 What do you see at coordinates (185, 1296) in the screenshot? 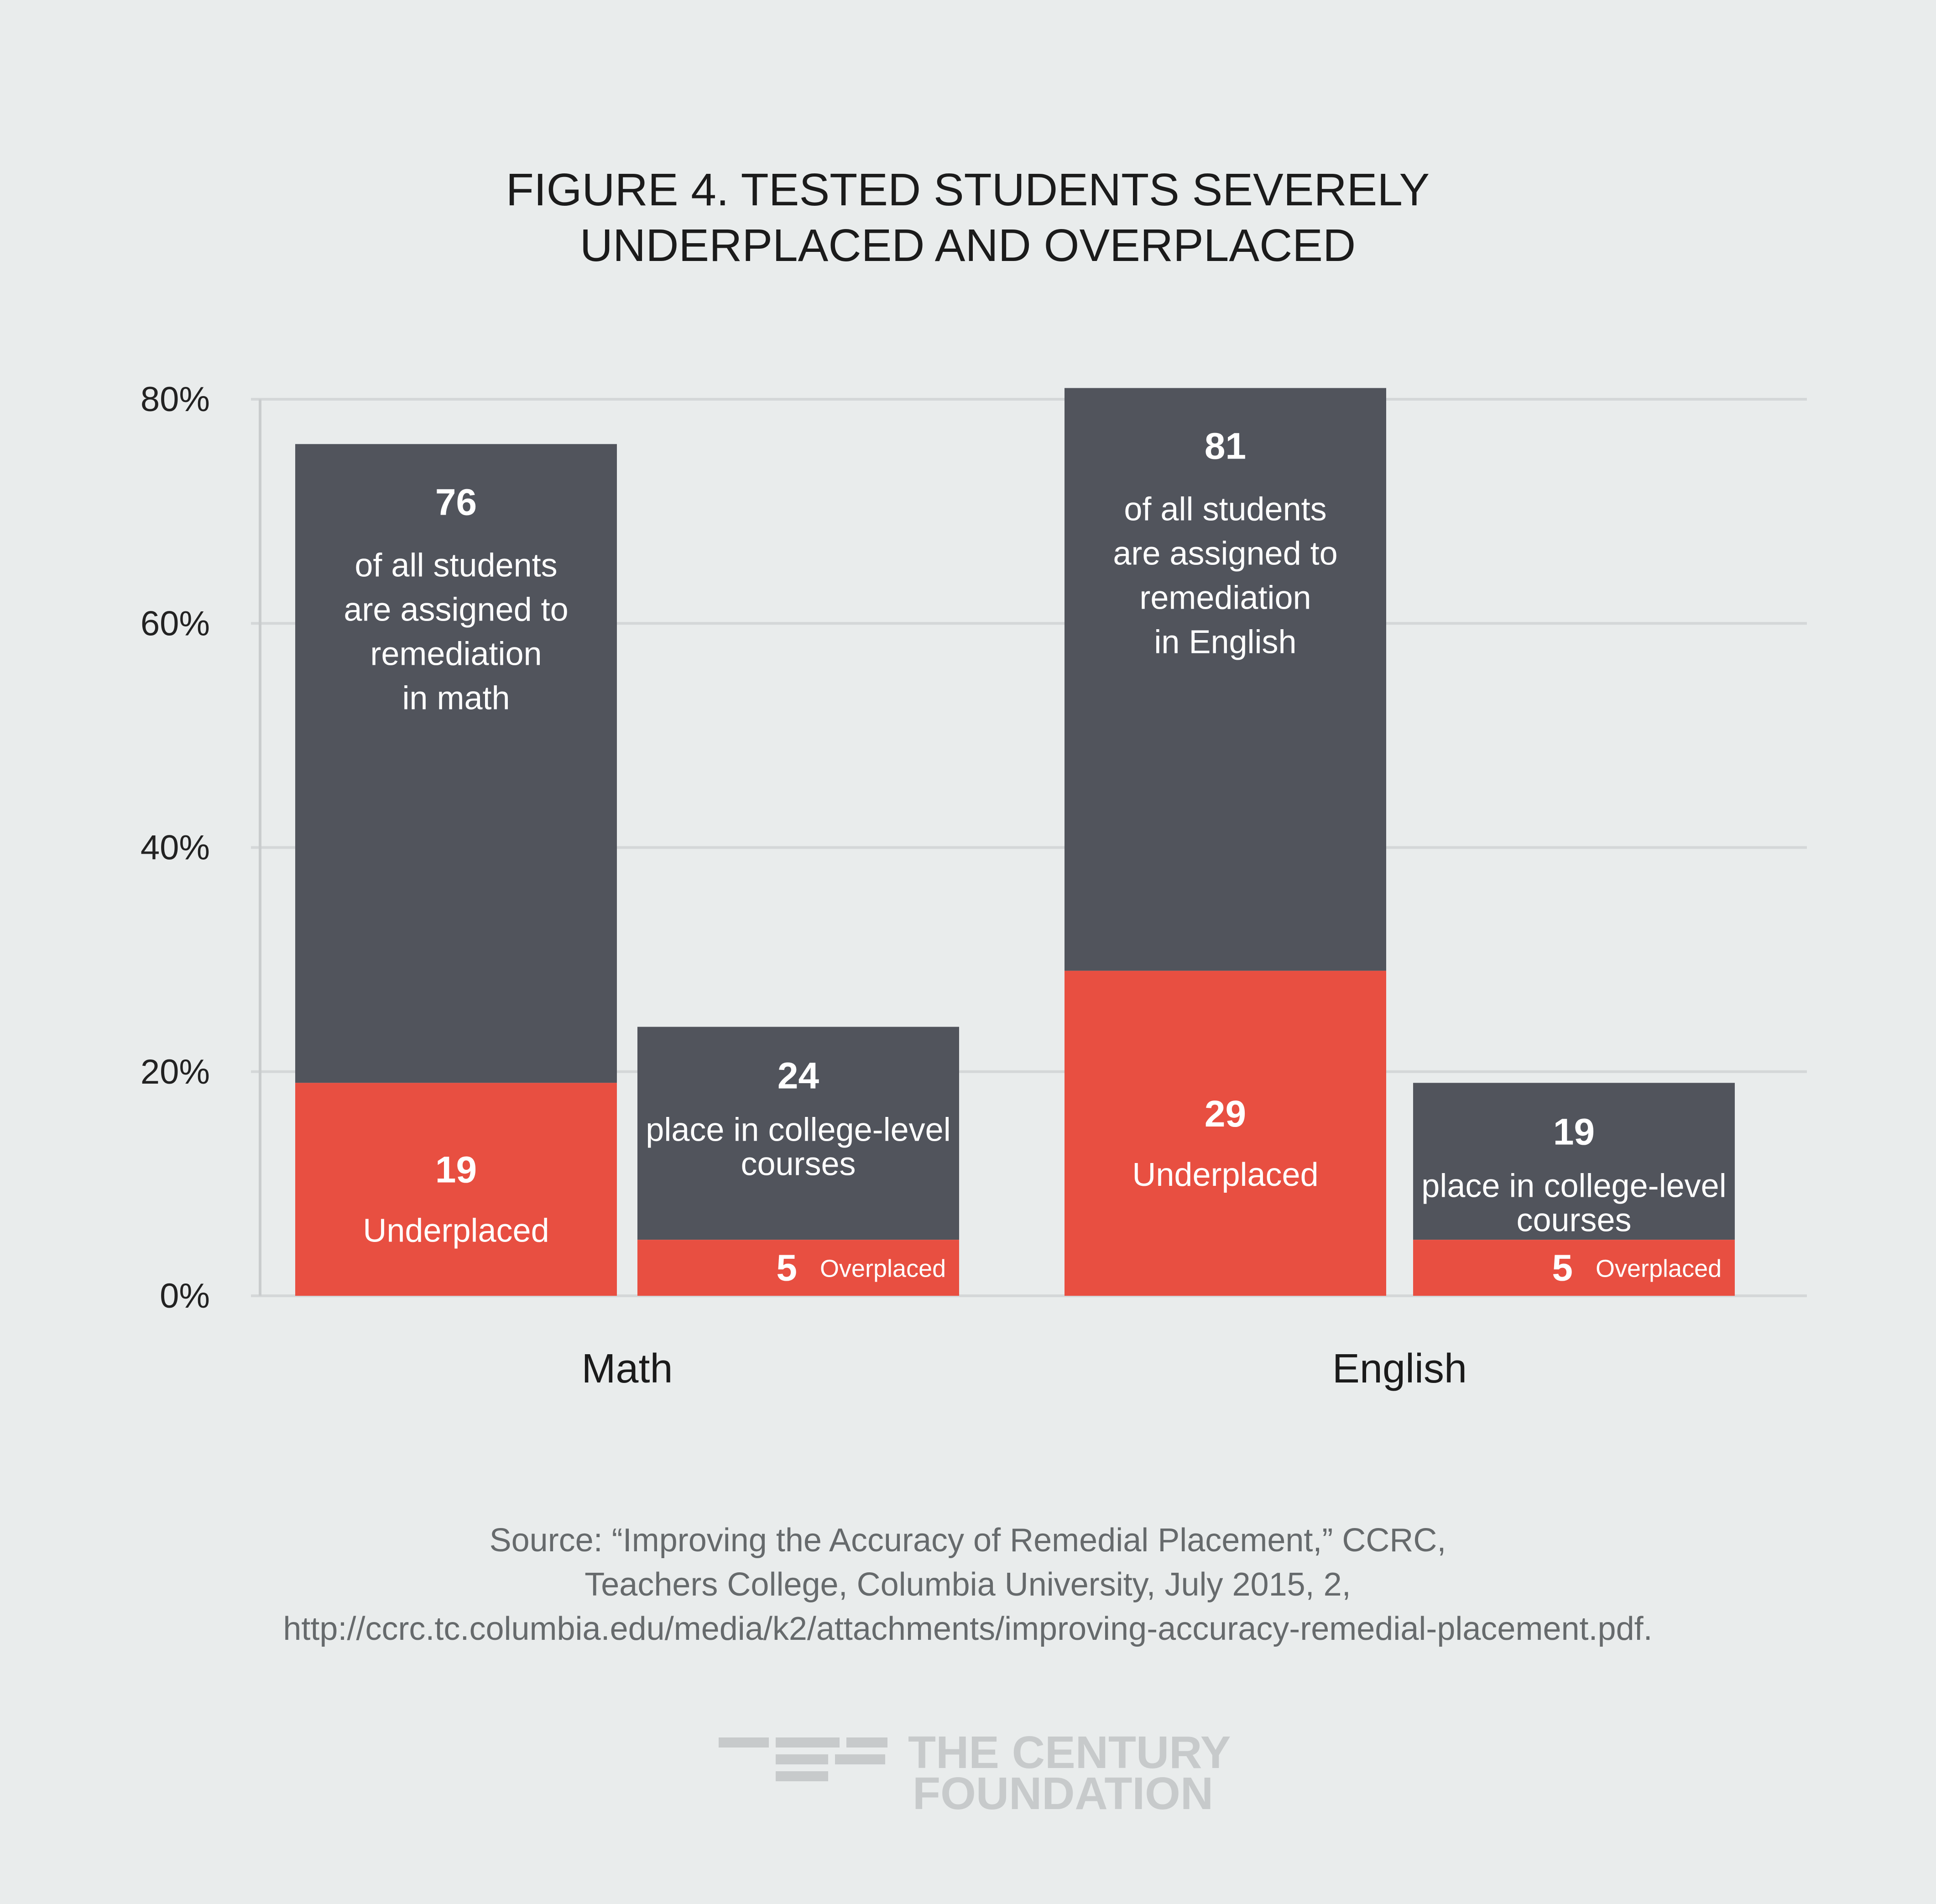
I see `y-tick-label: 0%` at bounding box center [185, 1296].